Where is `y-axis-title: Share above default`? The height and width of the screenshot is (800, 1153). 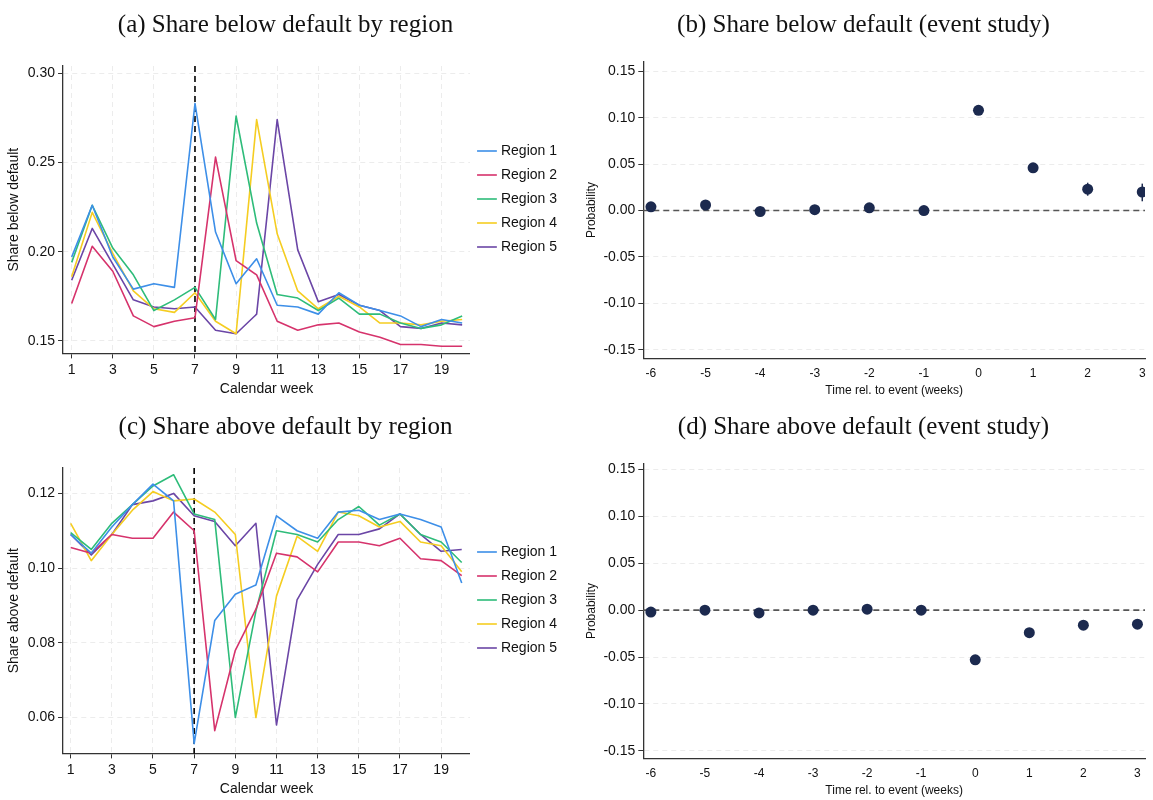
y-axis-title: Share above default is located at coordinates (13, 610).